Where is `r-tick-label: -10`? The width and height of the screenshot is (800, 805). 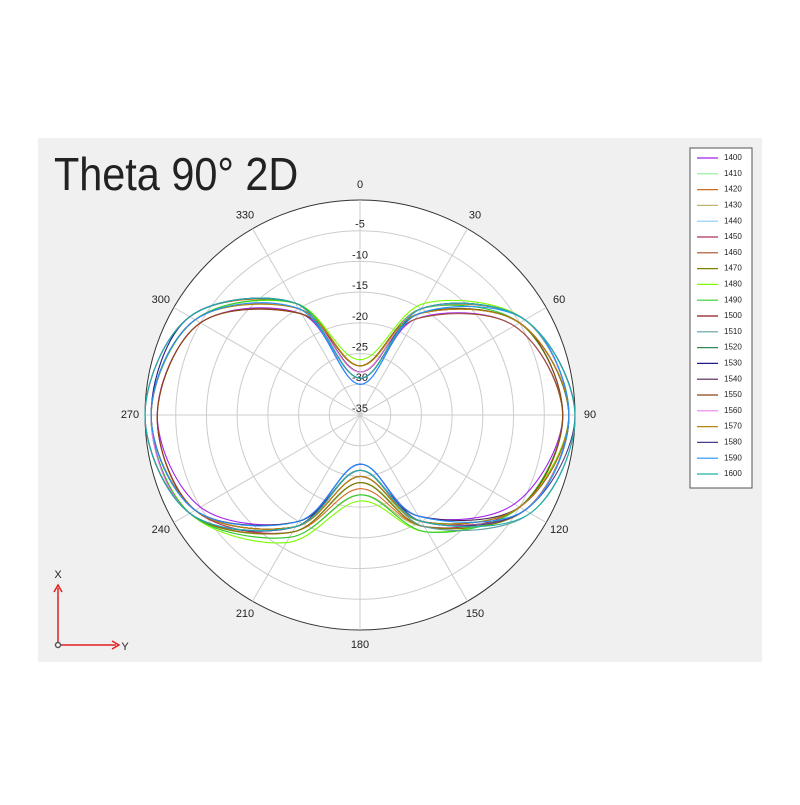 r-tick-label: -10 is located at coordinates (360, 255).